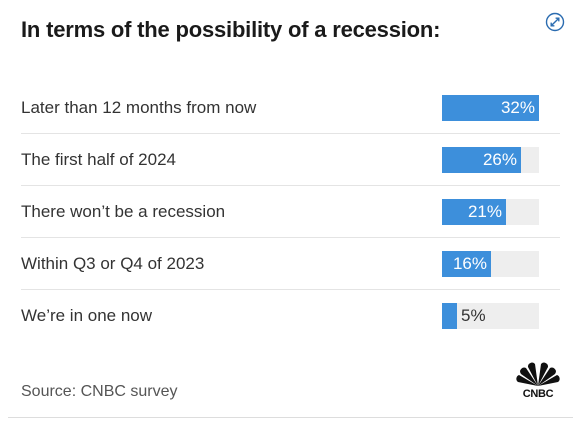 The height and width of the screenshot is (424, 581). Describe the element at coordinates (469, 263) in the screenshot. I see `value-label: 16%` at that location.